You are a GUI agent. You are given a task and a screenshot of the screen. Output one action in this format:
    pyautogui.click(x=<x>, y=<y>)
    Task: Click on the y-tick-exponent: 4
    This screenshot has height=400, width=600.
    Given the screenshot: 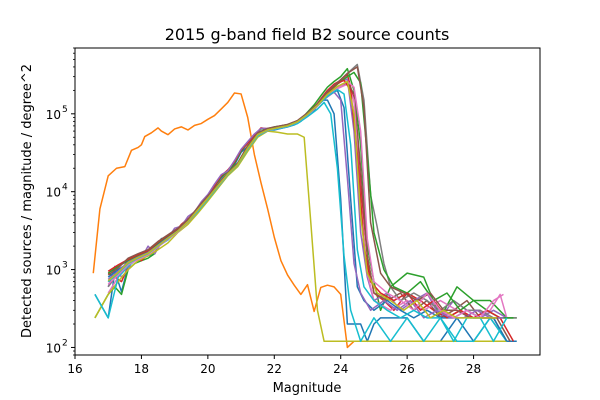 What is the action you would take?
    pyautogui.click(x=65, y=188)
    